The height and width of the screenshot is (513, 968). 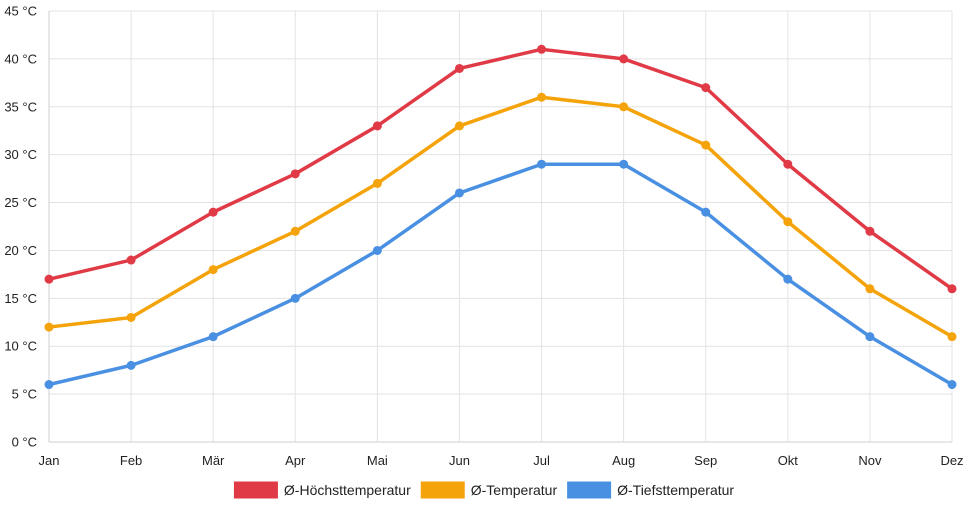 I want to click on x-tick-label: Jun, so click(x=459, y=460).